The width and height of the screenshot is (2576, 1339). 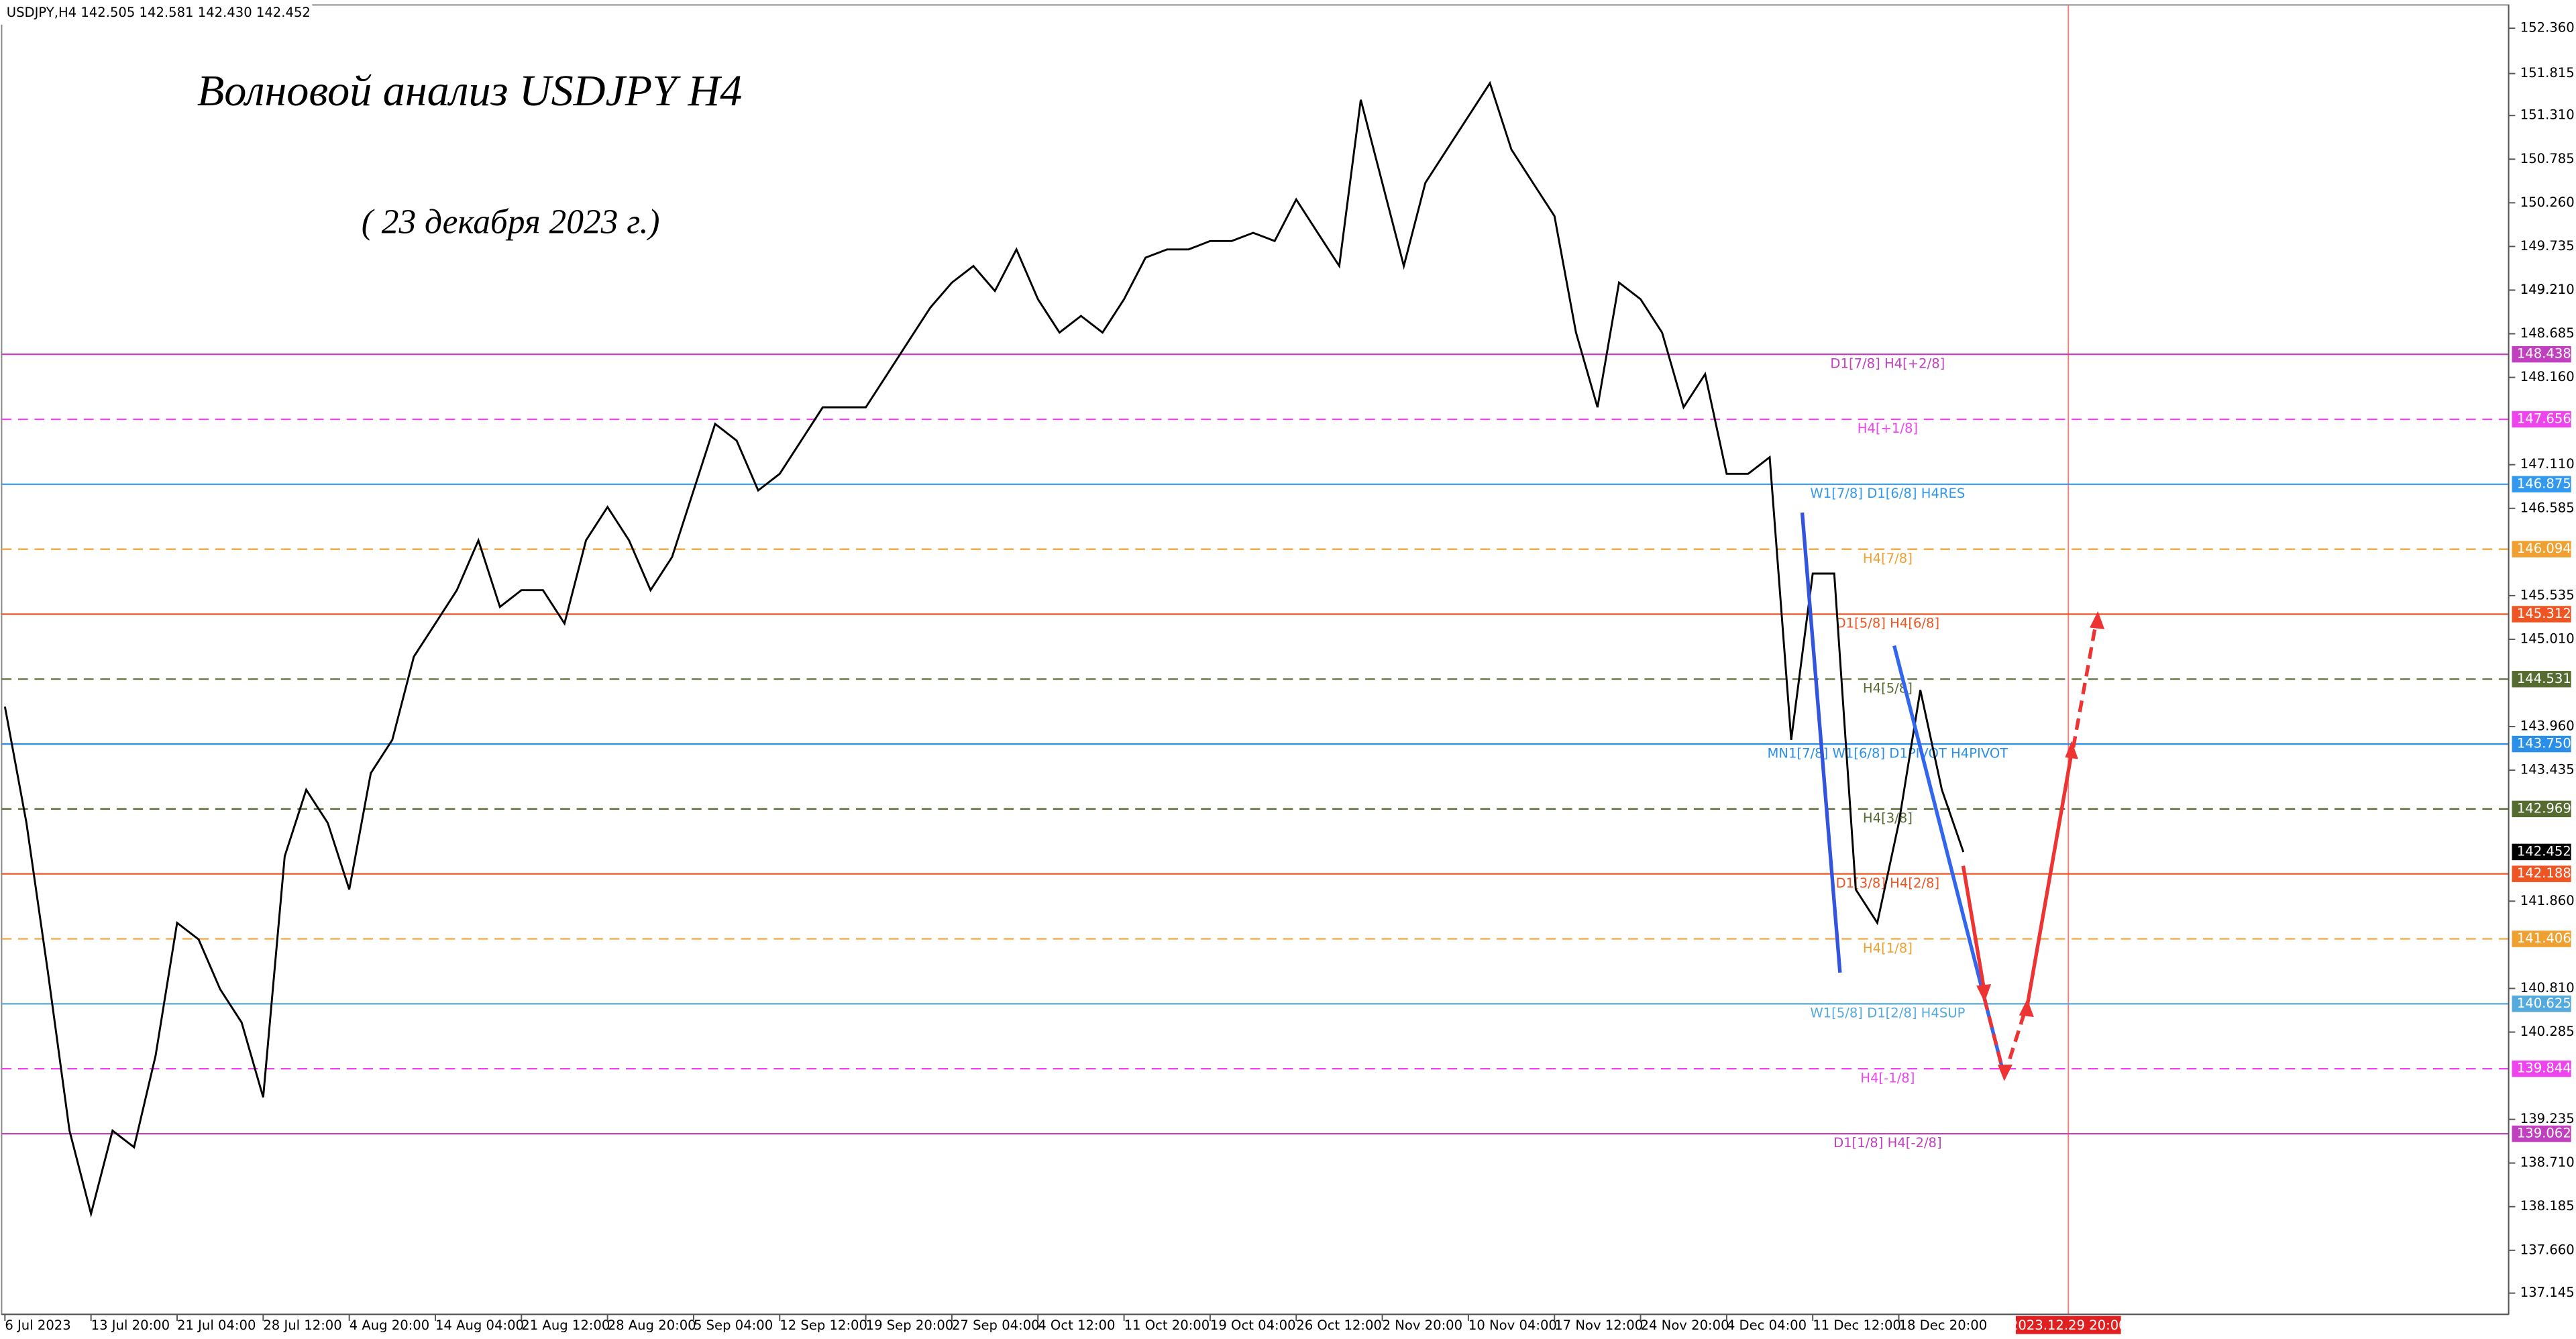 What do you see at coordinates (216, 1325) in the screenshot?
I see `x-tick-label: 21 Jul 04:00` at bounding box center [216, 1325].